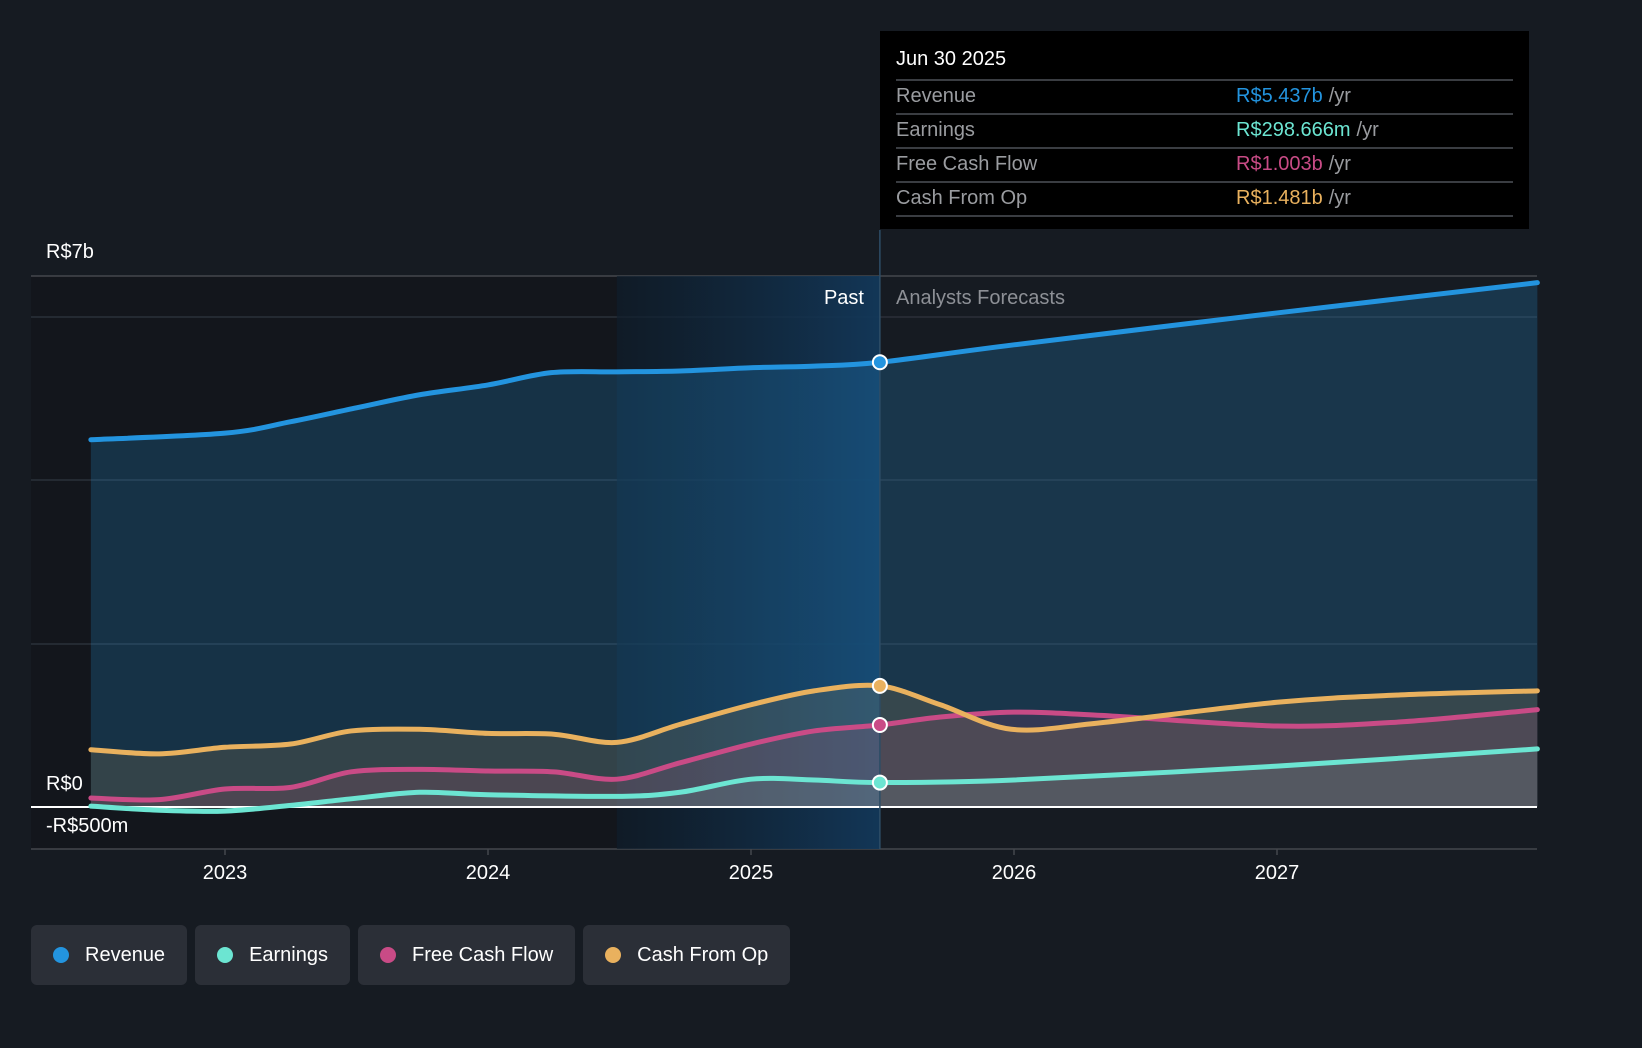 This screenshot has height=1048, width=1642. I want to click on x-tick-label: 2027, so click(1277, 873).